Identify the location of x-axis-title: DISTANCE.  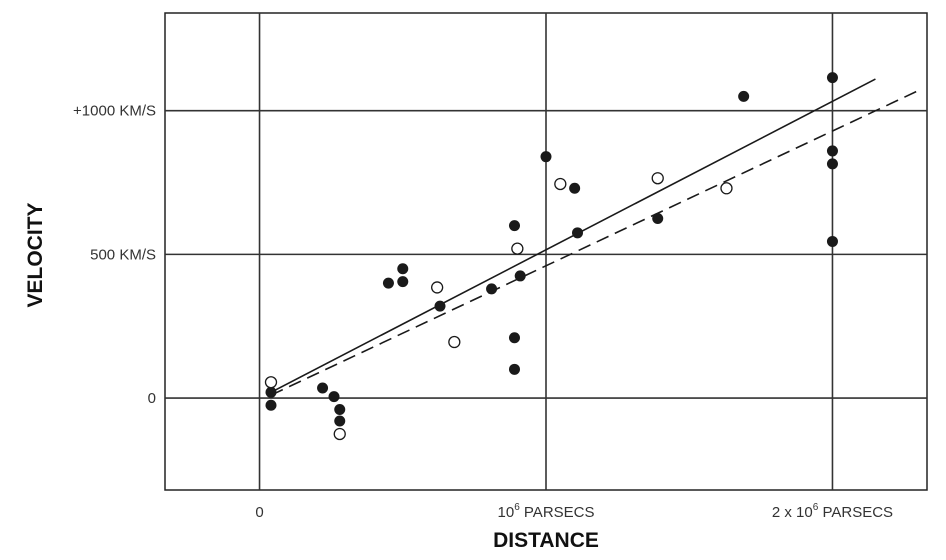
(546, 540).